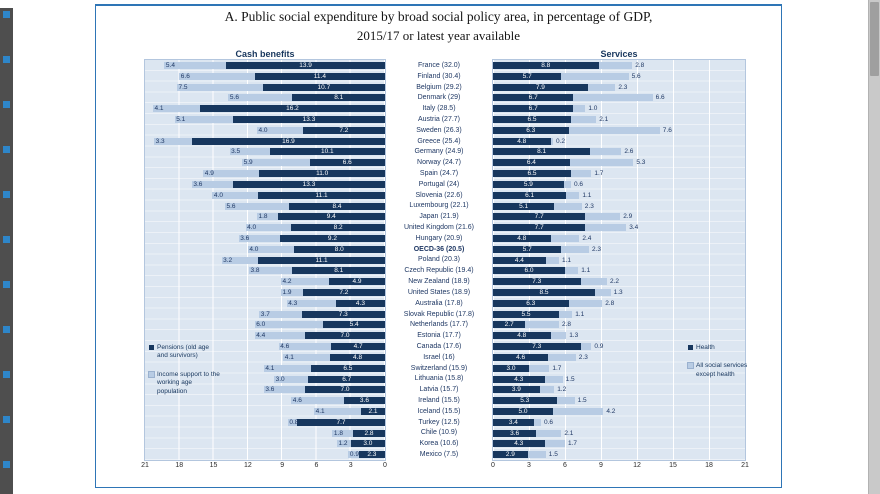  I want to click on cash-benefits-row: 6.6 5.9, so click(265, 162).